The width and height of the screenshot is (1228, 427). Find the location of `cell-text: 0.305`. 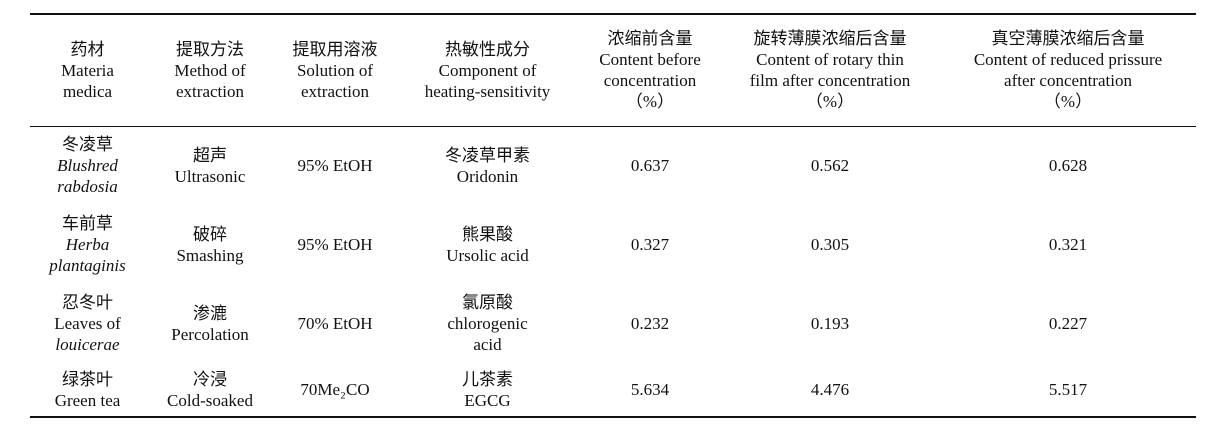

cell-text: 0.305 is located at coordinates (830, 244).